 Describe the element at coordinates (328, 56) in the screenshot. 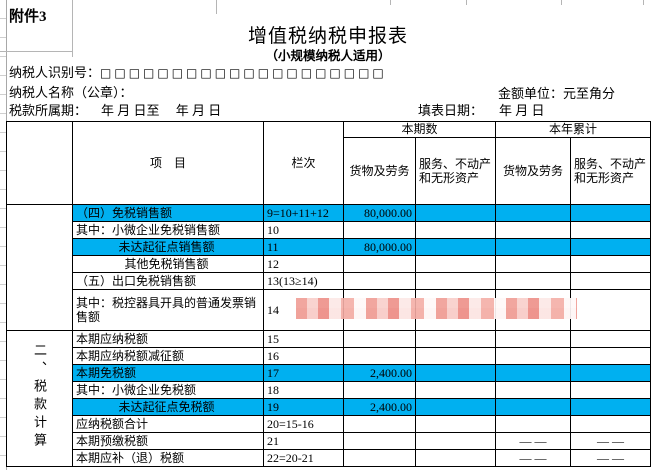

I see `form-subtitle: （小规模纳税人适用）` at that location.